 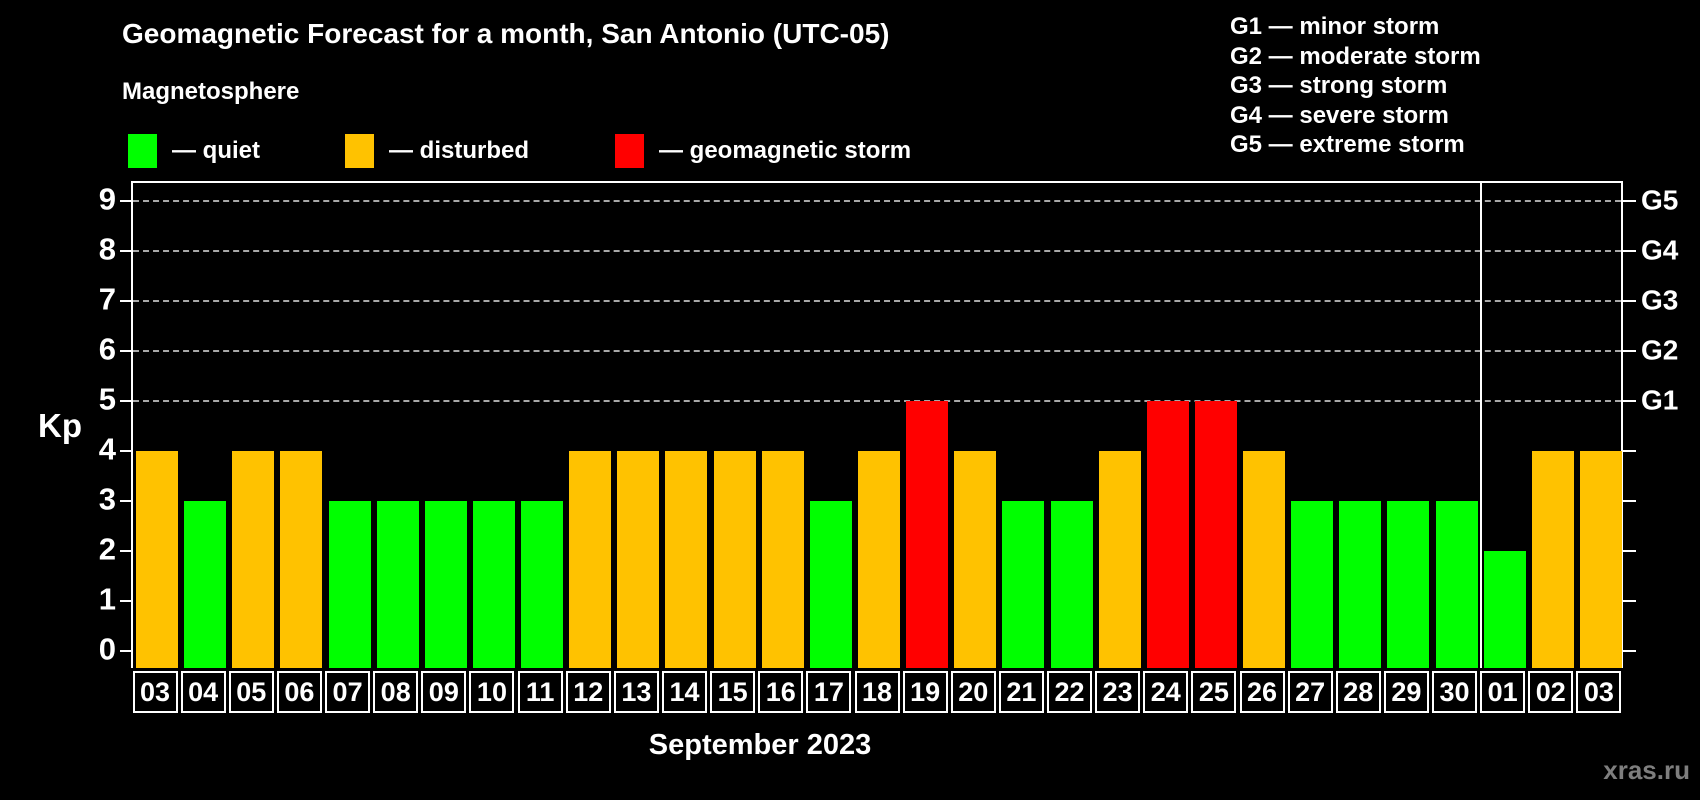 What do you see at coordinates (1660, 250) in the screenshot?
I see `right-axis-label-g4: G4` at bounding box center [1660, 250].